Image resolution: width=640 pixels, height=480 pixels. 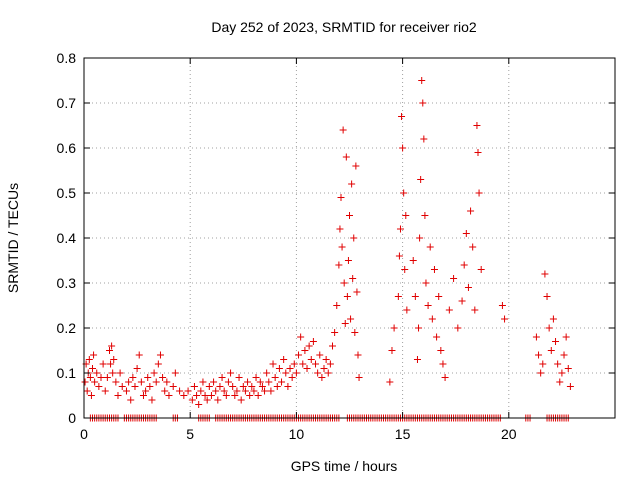 What do you see at coordinates (344, 466) in the screenshot?
I see `x-axis-label: GPS time / hours` at bounding box center [344, 466].